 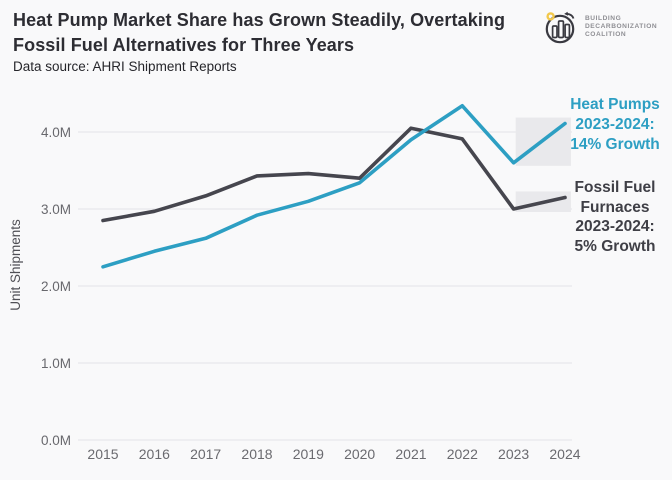 What do you see at coordinates (102, 454) in the screenshot?
I see `x-tick-label: 2015` at bounding box center [102, 454].